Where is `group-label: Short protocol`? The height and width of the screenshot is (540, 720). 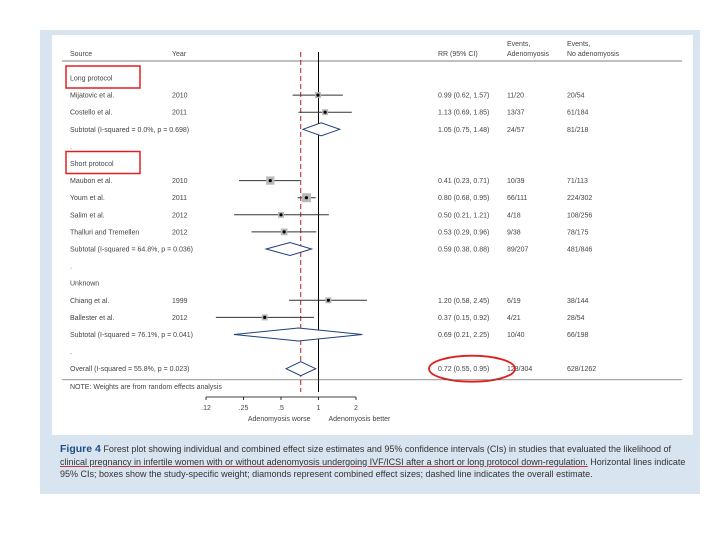 group-label: Short protocol is located at coordinates (92, 164).